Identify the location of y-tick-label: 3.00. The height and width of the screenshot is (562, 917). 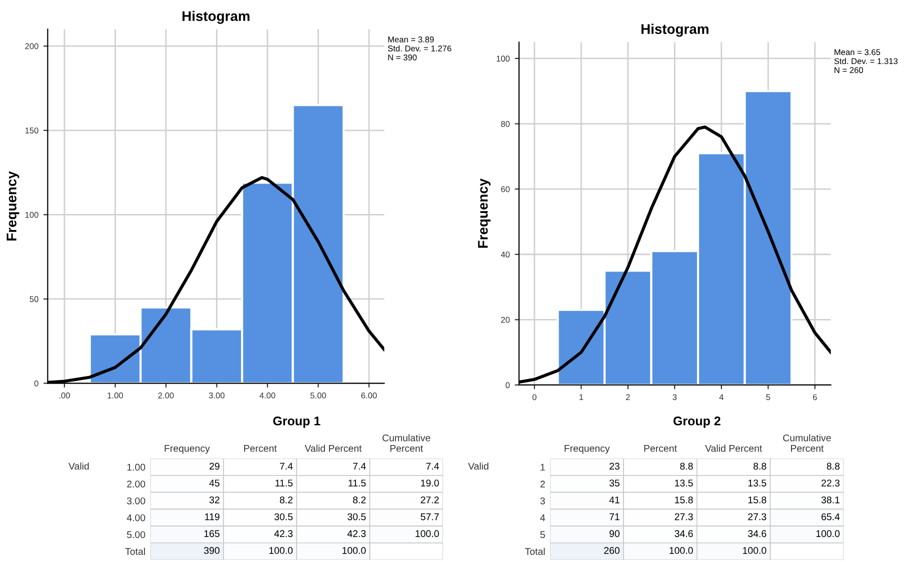
(136, 500).